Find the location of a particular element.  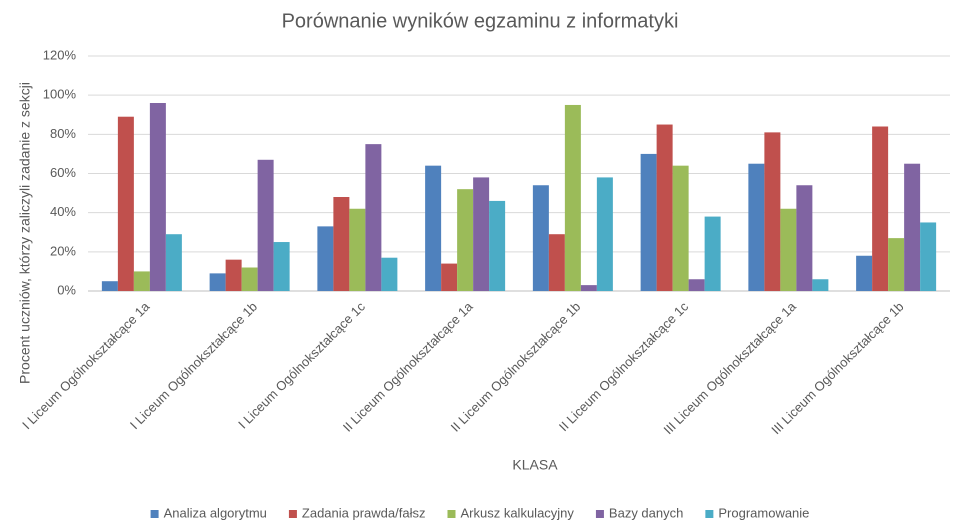

y-tick-label: 20% is located at coordinates (63, 250).